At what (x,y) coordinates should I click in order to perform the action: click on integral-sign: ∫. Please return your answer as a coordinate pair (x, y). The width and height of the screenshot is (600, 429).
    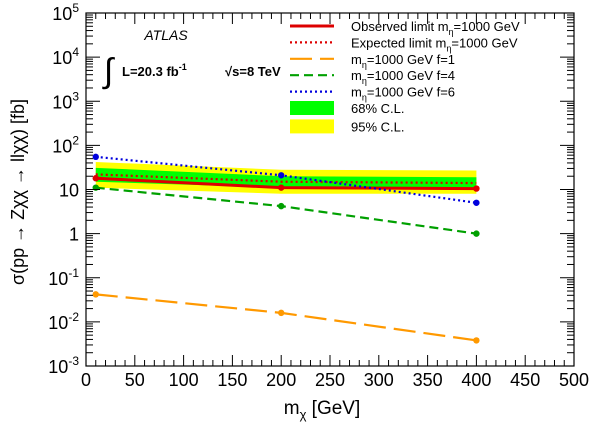
    Looking at the image, I should click on (108, 71).